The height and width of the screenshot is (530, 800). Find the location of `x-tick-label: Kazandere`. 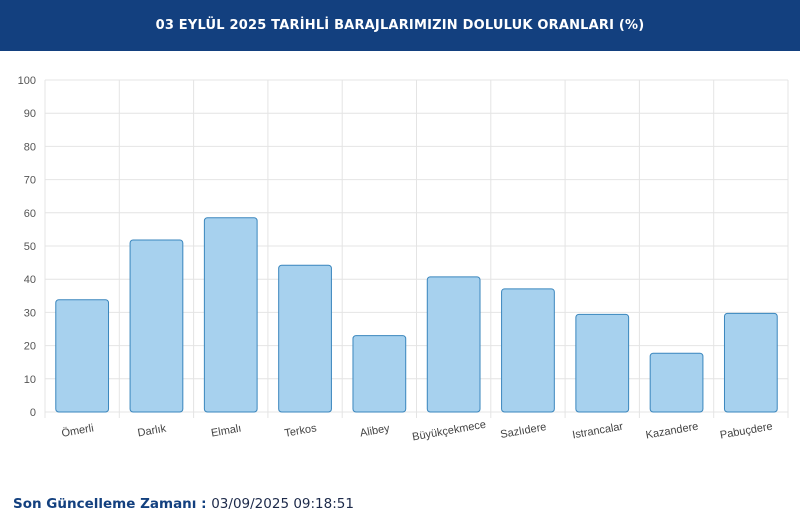

x-tick-label: Kazandere is located at coordinates (672, 431).